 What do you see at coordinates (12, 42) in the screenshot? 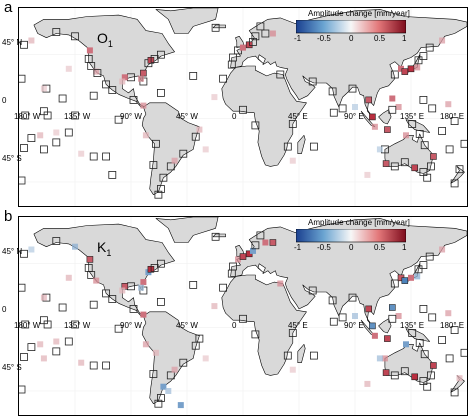
I see `lat-tick-45n: 45° N` at bounding box center [12, 42].